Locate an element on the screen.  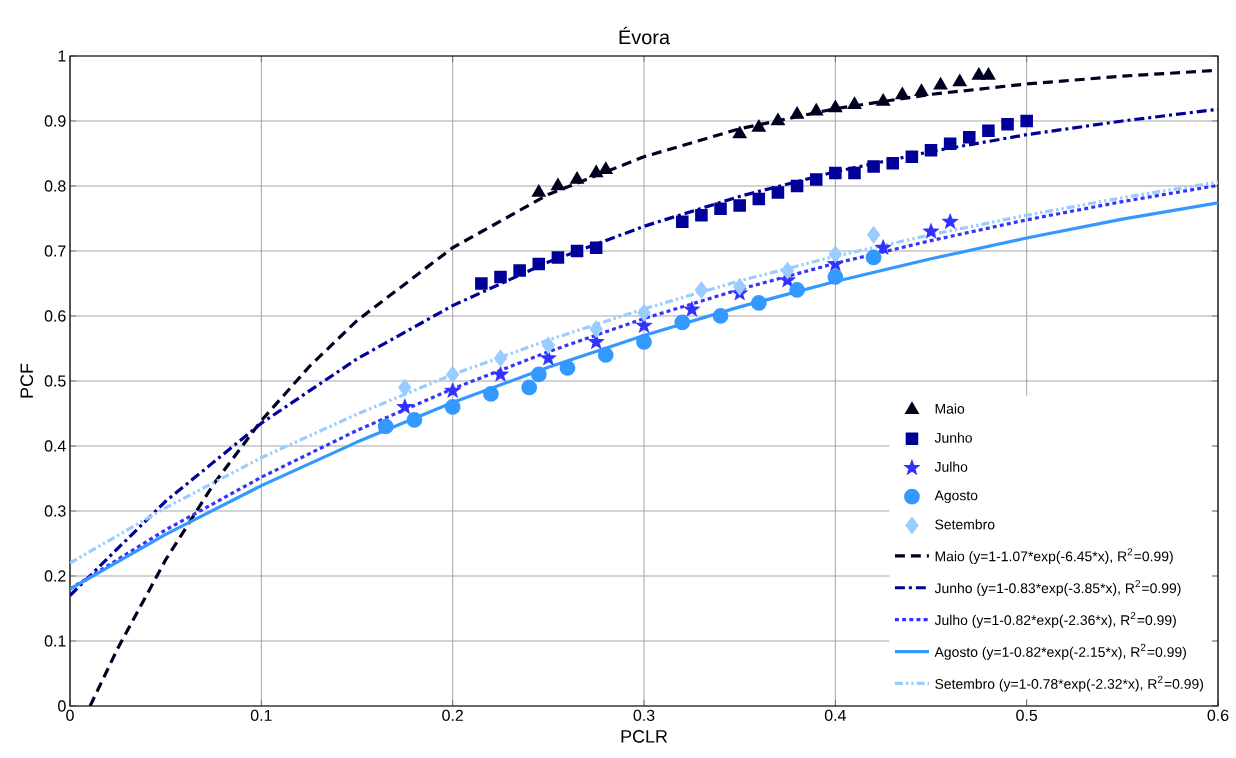
x-tick-label: 0.3 is located at coordinates (644, 715).